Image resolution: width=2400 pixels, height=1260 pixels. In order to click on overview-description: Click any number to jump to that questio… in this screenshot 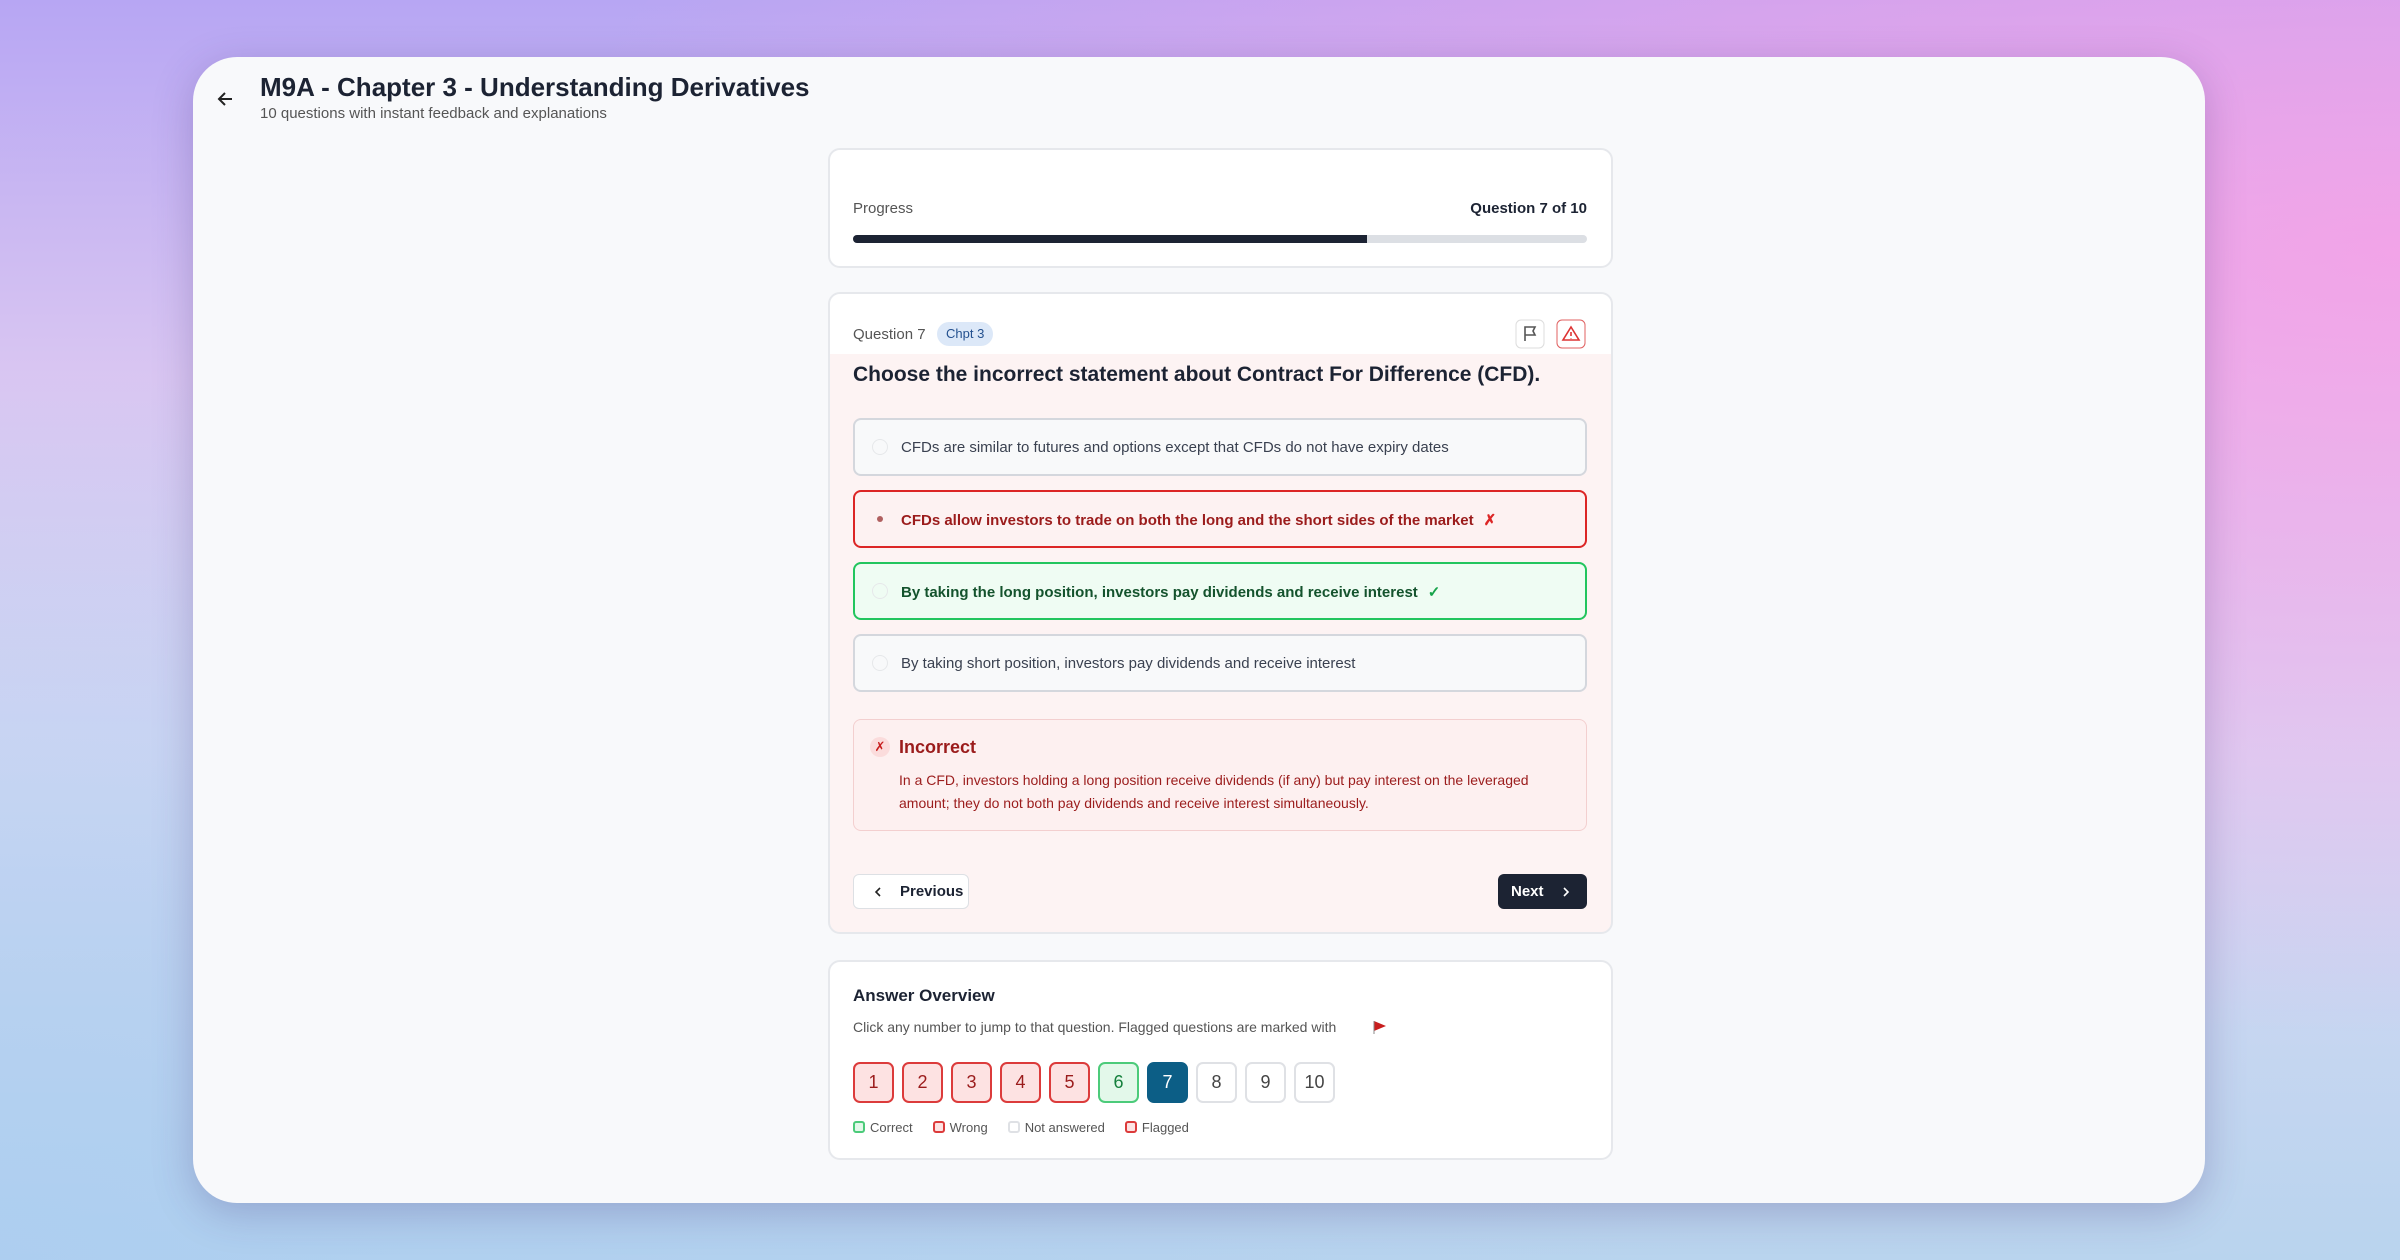, I will do `click(1095, 1027)`.